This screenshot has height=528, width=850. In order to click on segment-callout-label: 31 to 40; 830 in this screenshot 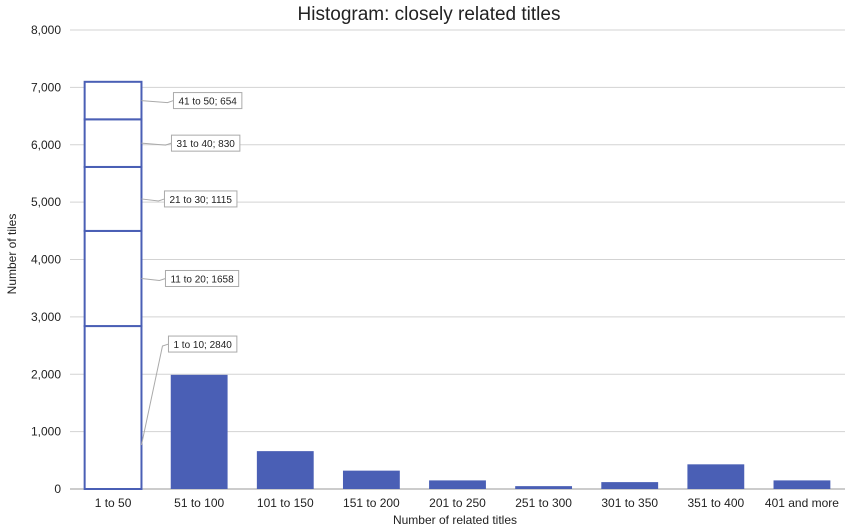, I will do `click(205, 144)`.